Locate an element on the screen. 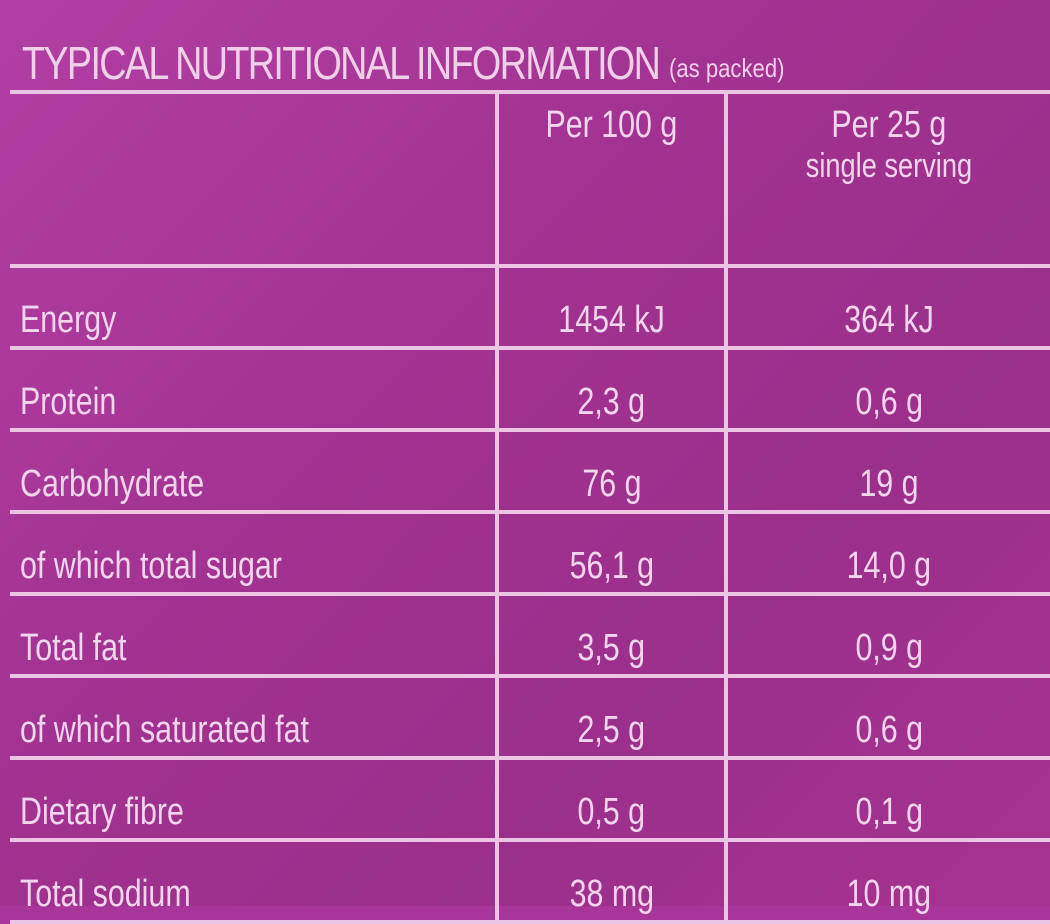 This screenshot has width=1050, height=924. table-row: of which total sugar 56,1 g 14,0 g is located at coordinates (530, 553).